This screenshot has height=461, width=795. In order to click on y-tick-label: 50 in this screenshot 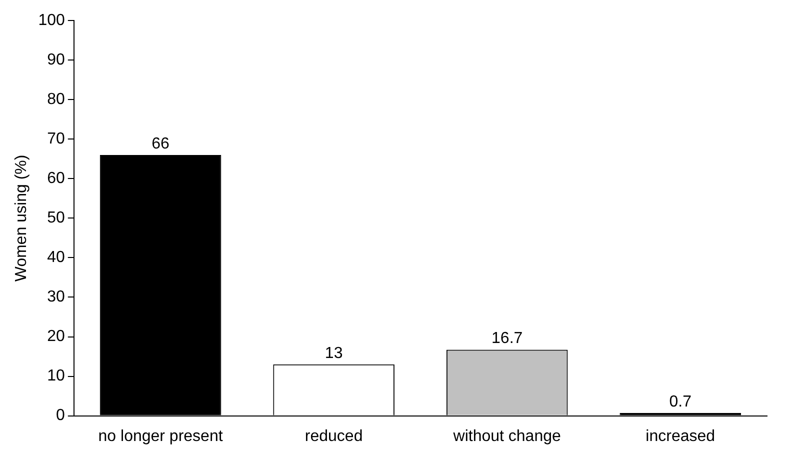, I will do `click(56, 218)`.